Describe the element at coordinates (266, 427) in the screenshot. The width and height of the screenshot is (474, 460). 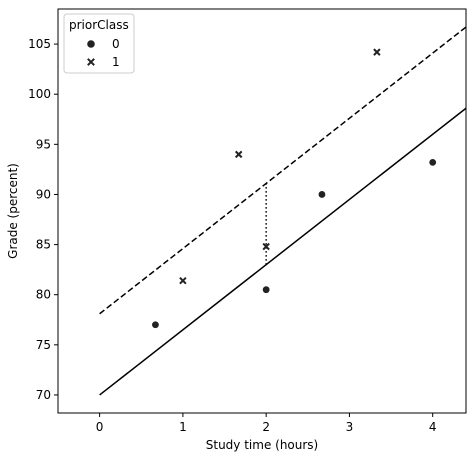
I see `x-tick-label: 2` at that location.